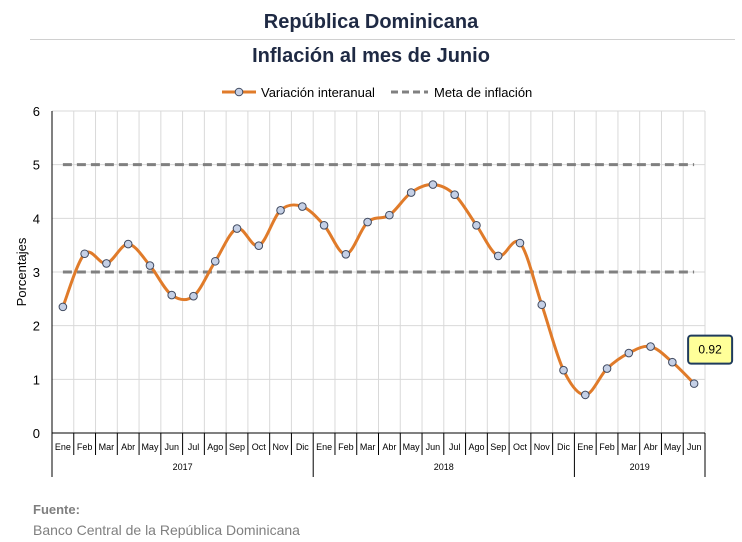  I want to click on y-tick-label: 1, so click(36, 379).